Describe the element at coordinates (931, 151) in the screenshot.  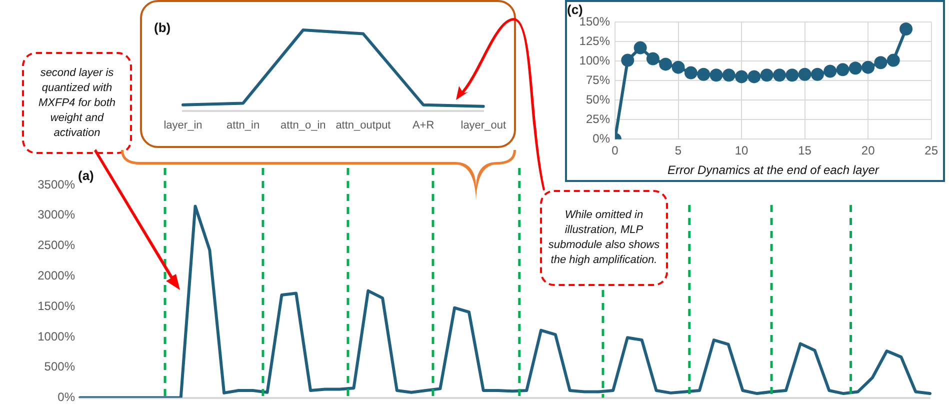
I see `x-tick-label: 25` at that location.